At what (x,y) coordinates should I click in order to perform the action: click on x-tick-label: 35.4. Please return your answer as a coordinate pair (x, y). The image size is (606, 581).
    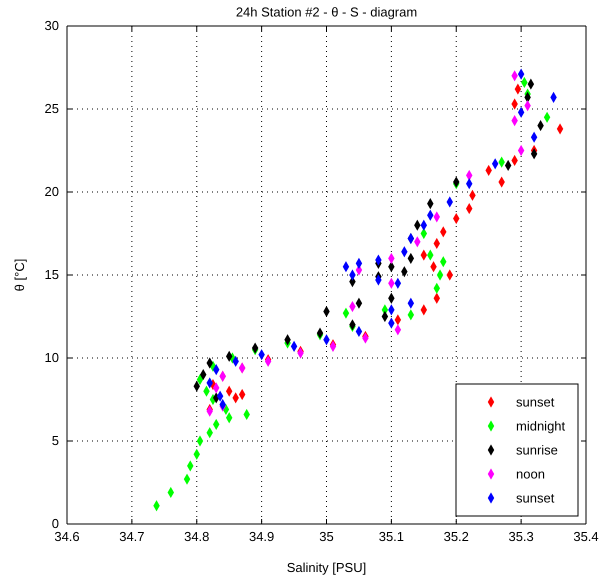
    Looking at the image, I should click on (586, 536).